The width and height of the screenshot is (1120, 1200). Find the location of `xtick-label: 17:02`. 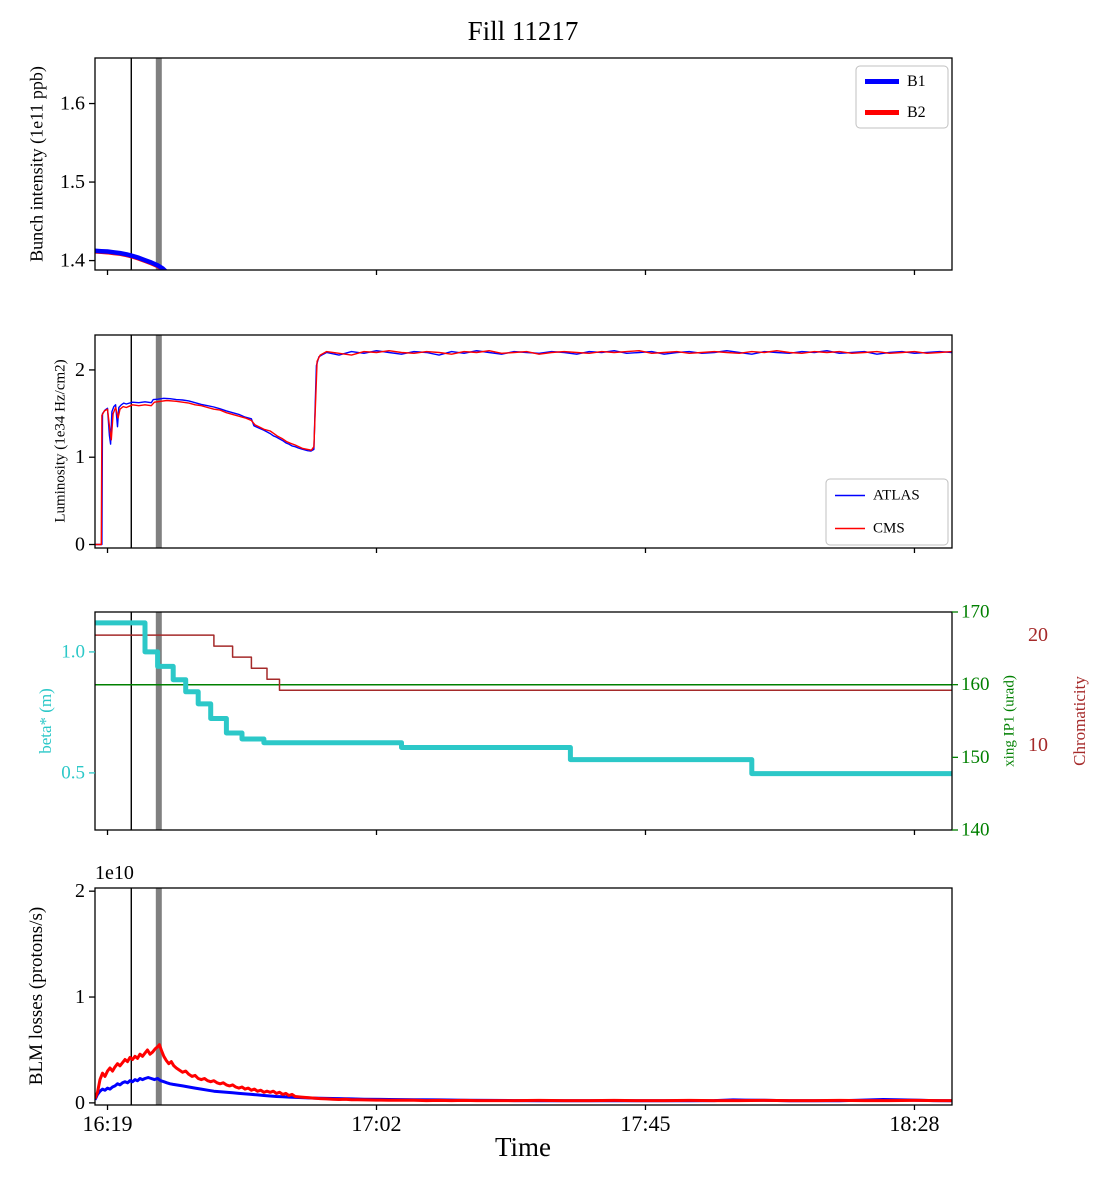

xtick-label: 17:02 is located at coordinates (376, 1123).